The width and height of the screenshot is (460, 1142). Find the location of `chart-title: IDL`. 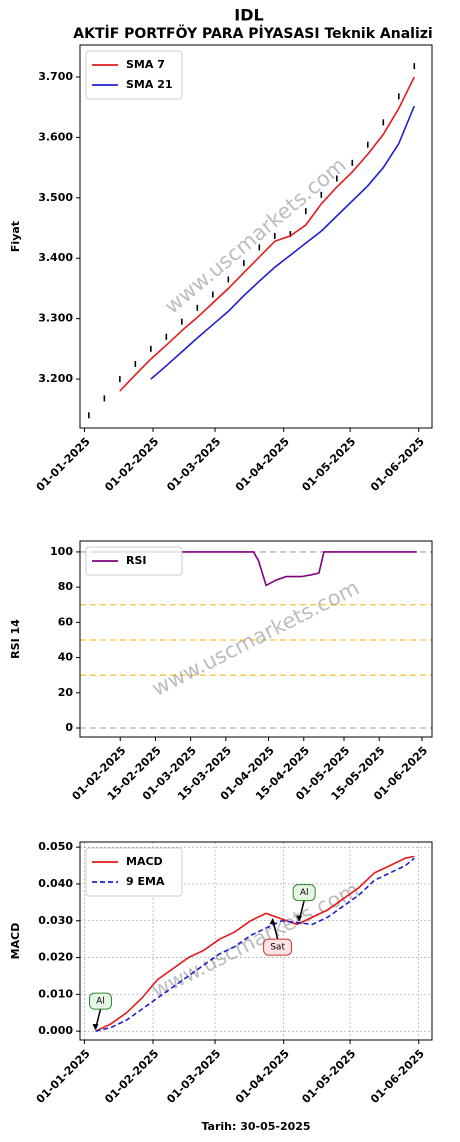

chart-title: IDL is located at coordinates (248, 15).